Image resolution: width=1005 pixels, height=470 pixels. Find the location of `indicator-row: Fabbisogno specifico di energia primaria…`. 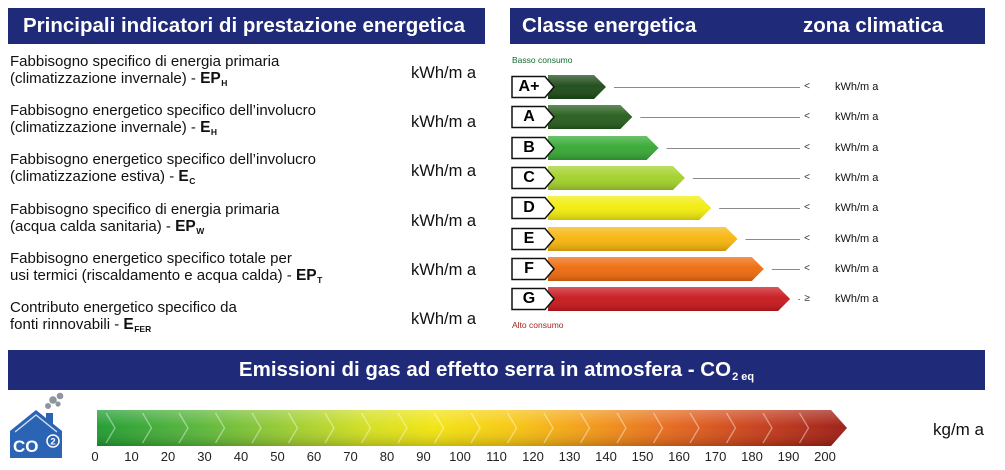

indicator-row: Fabbisogno specifico di energia primaria… is located at coordinates (247, 219).